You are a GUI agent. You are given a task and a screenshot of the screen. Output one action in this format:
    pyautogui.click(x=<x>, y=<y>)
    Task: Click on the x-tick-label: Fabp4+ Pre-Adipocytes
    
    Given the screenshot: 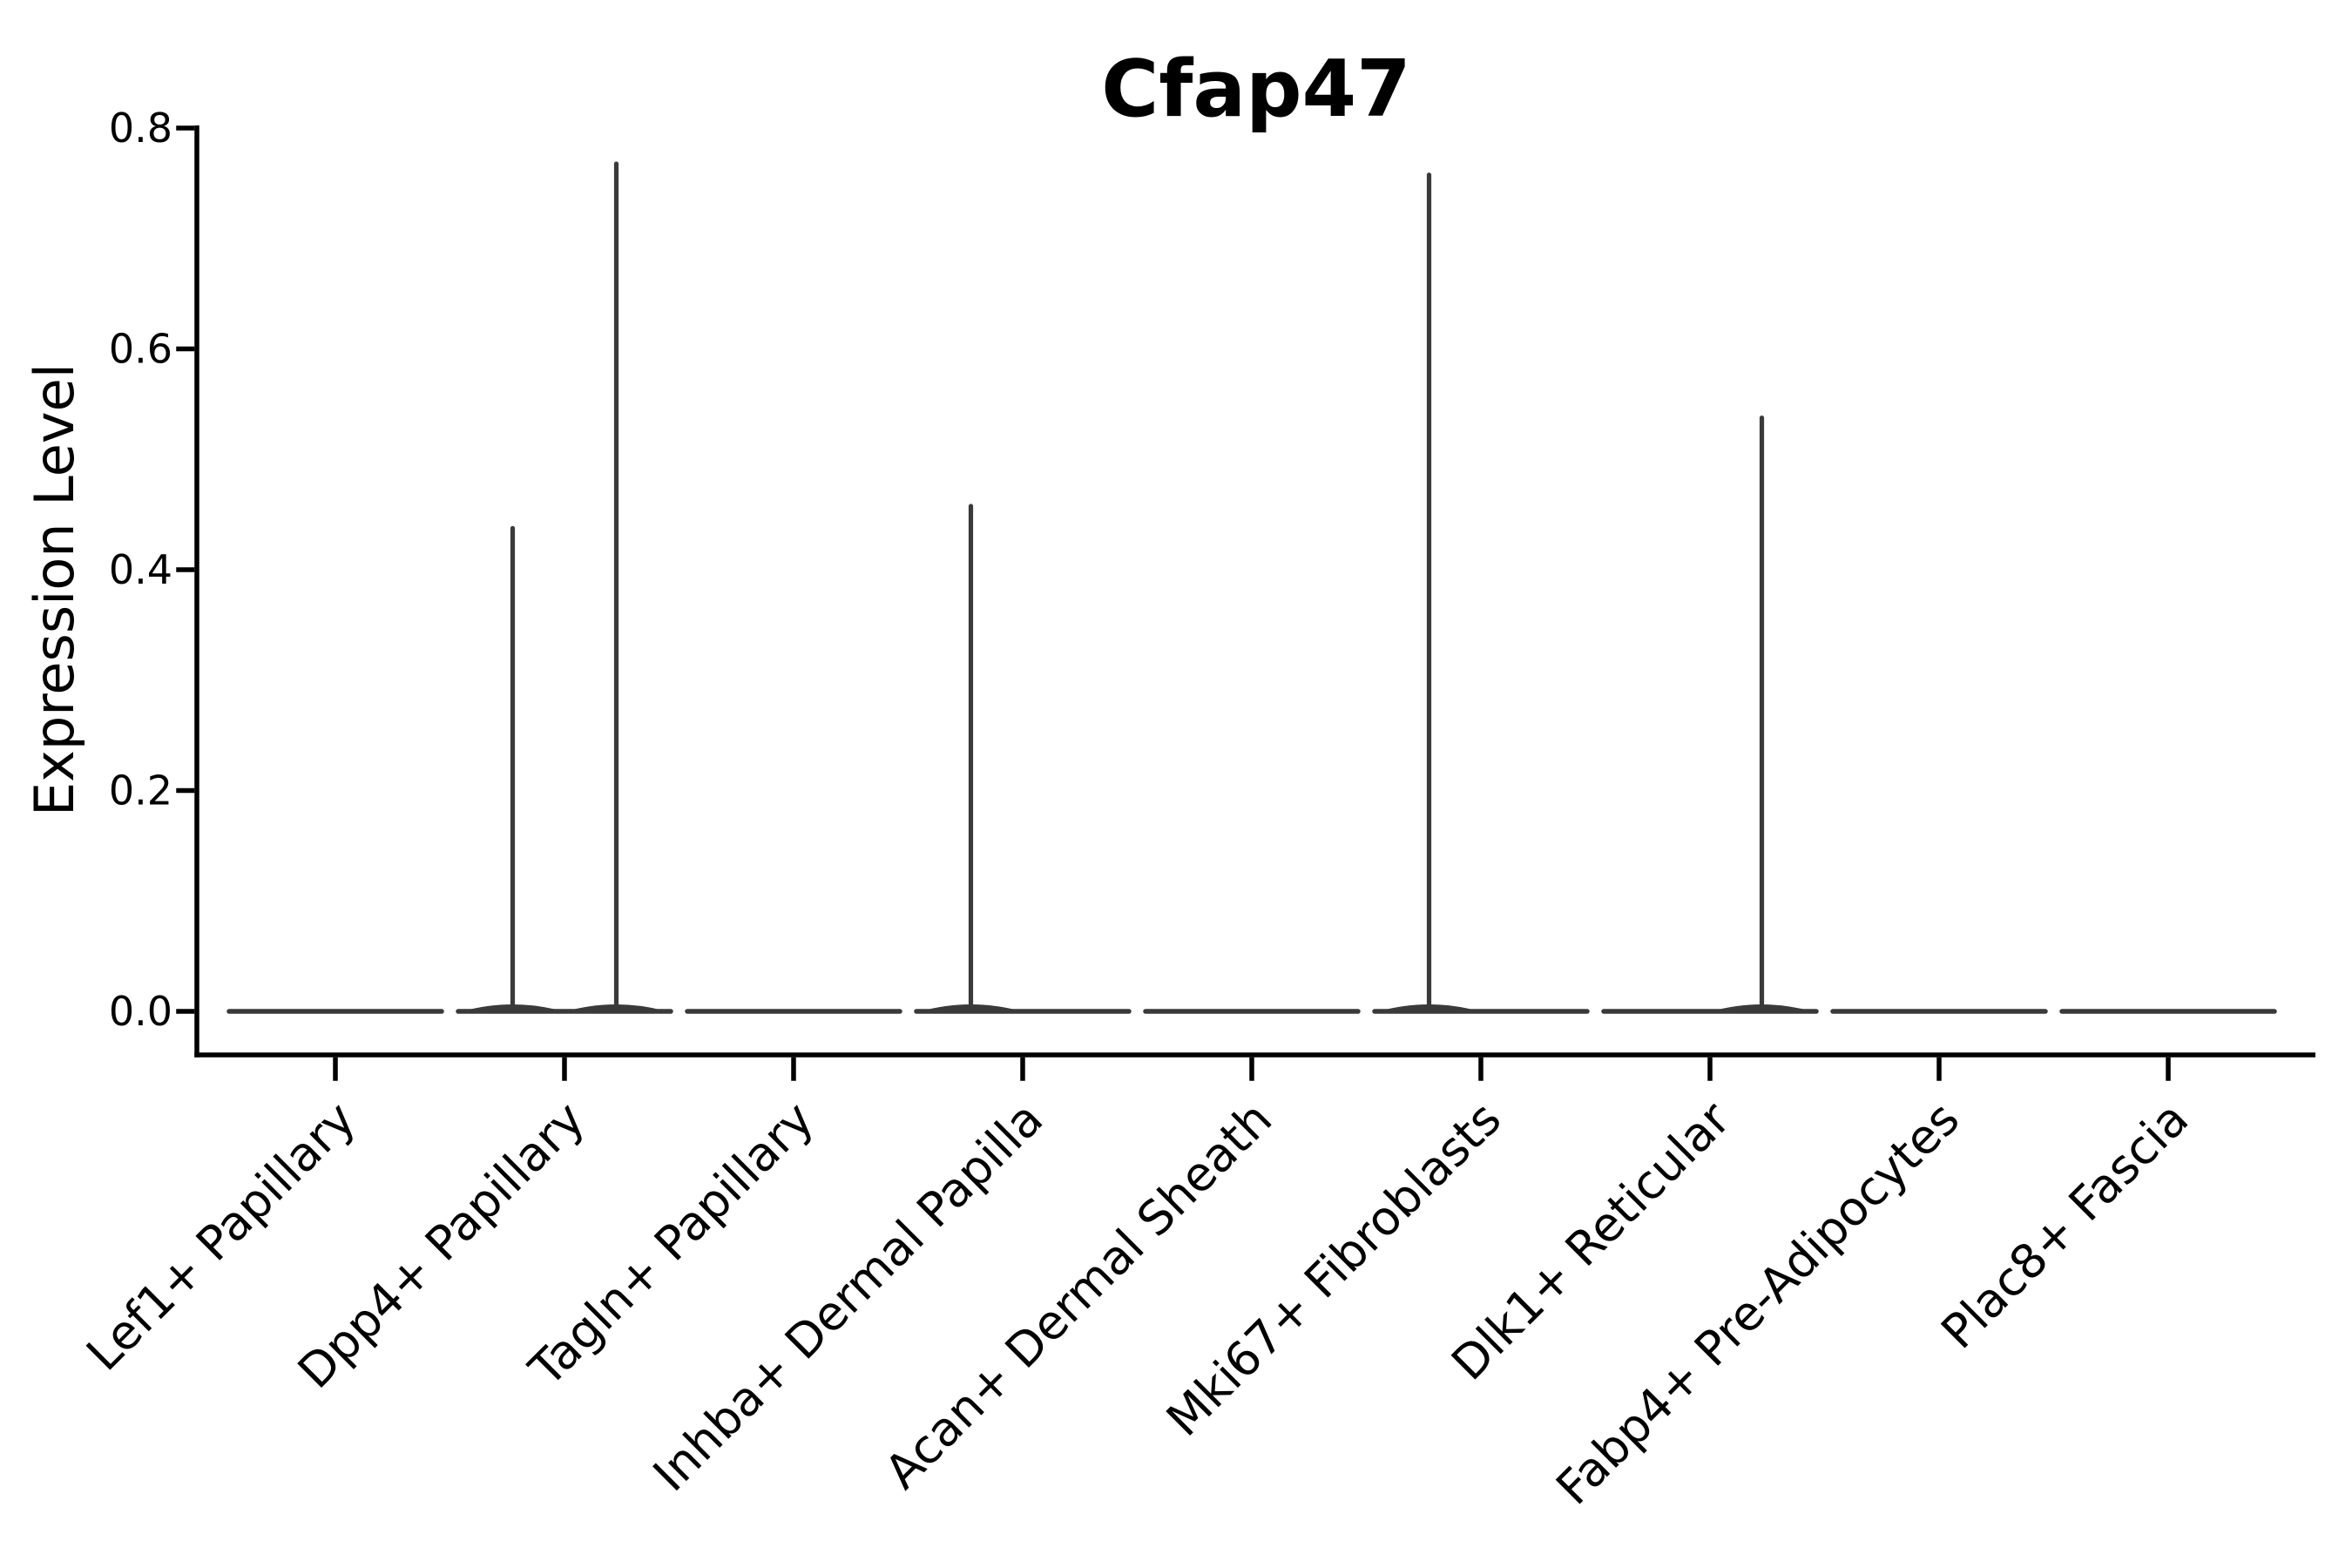 What is the action you would take?
    pyautogui.click(x=1757, y=1304)
    